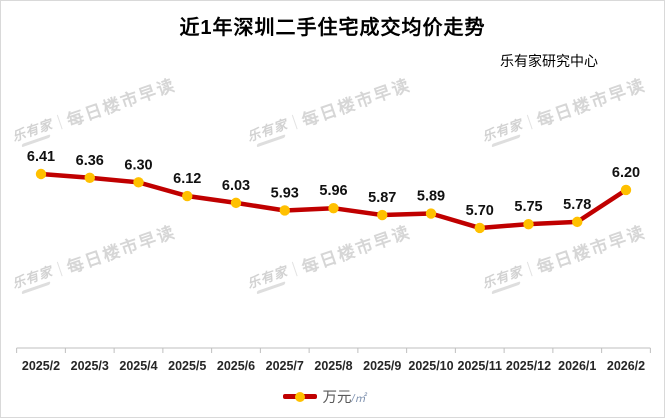 The width and height of the screenshot is (665, 418). I want to click on legend-dot-icon, so click(300, 396).